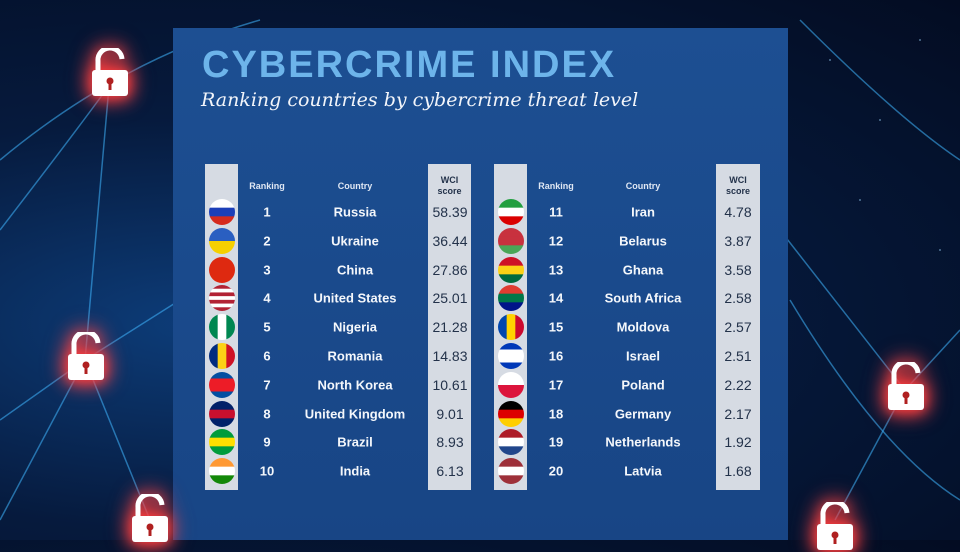 Image resolution: width=960 pixels, height=552 pixels. I want to click on rank-cell: 6, so click(267, 356).